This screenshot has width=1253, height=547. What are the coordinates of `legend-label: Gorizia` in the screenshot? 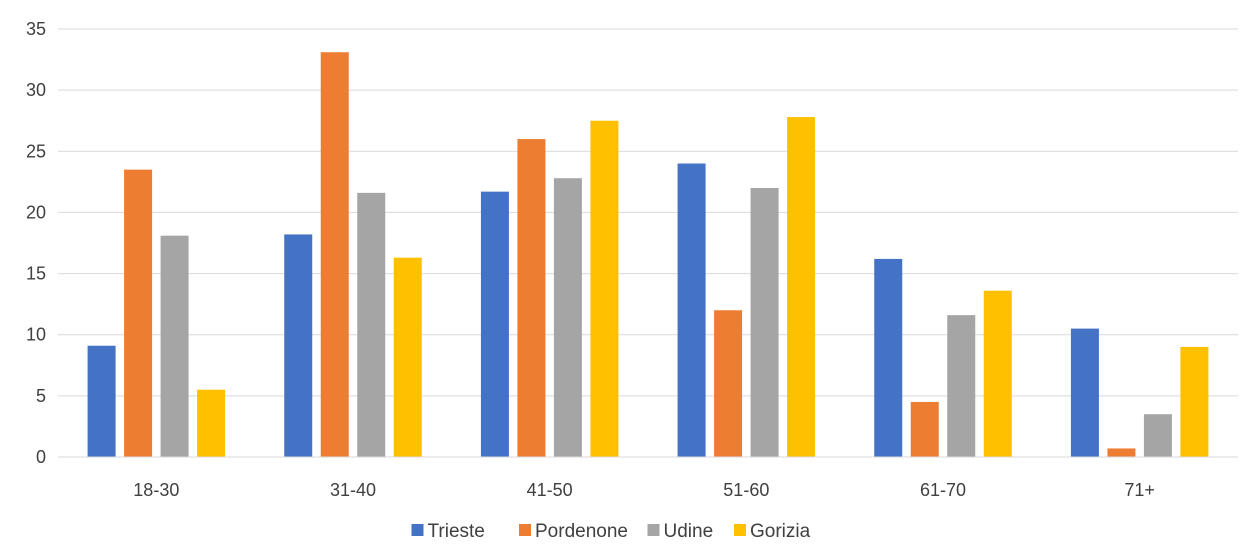 It's located at (780, 531).